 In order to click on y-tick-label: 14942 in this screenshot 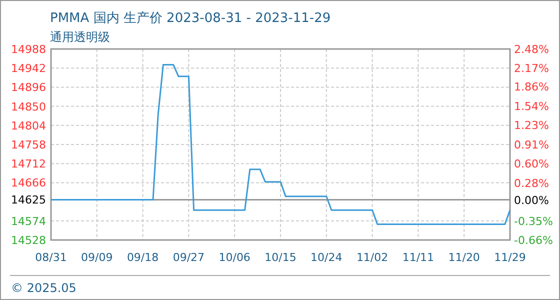, I will do `click(28, 69)`.